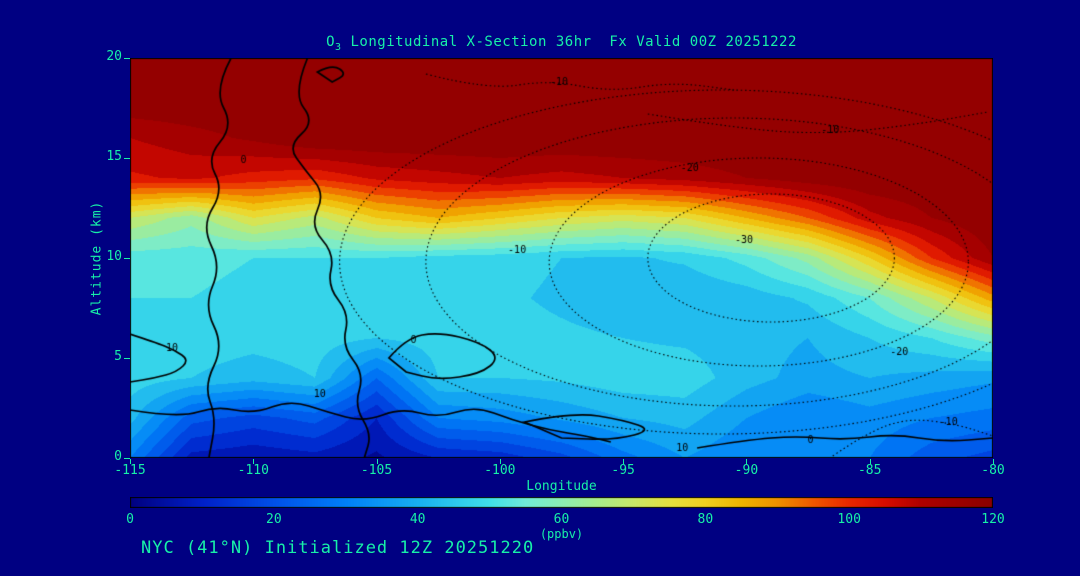  What do you see at coordinates (705, 519) in the screenshot?
I see `colorbar-tick-label: 80` at bounding box center [705, 519].